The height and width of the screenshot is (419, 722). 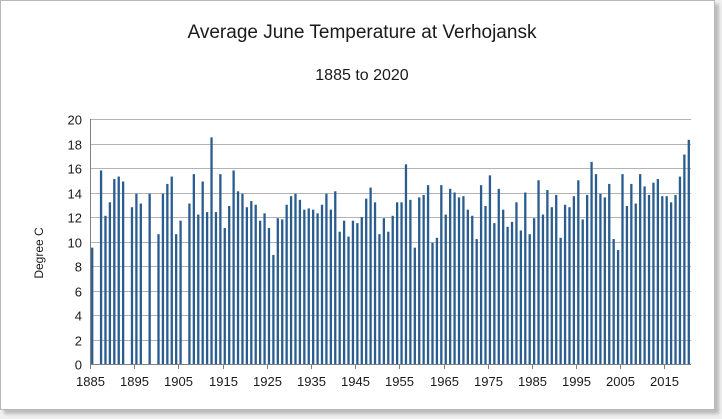 I want to click on x-tick-label: 1905, so click(x=178, y=381).